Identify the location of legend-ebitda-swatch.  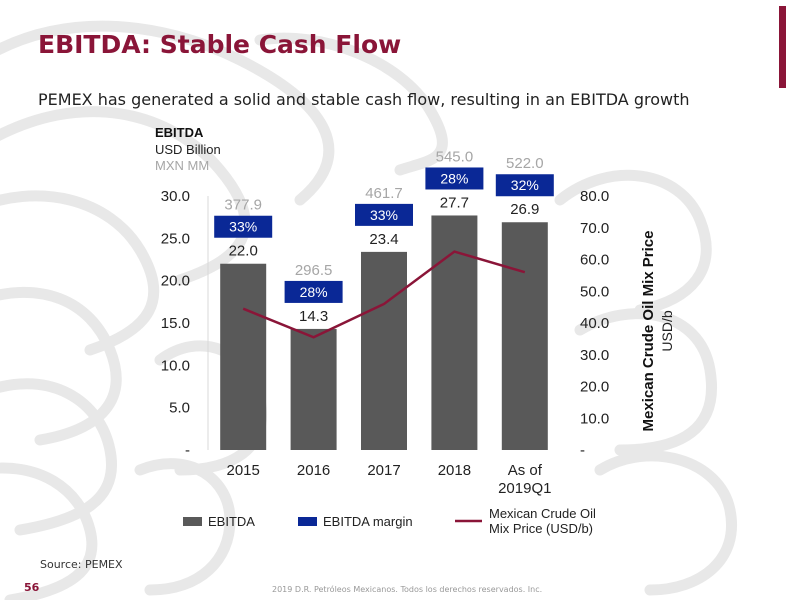
(192, 521).